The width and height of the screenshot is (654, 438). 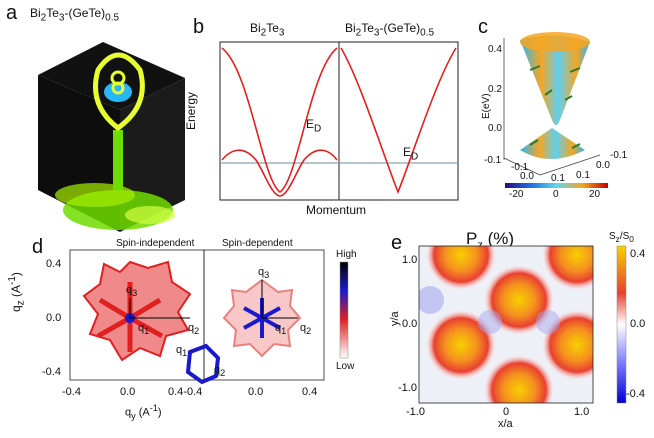 What do you see at coordinates (556, 185) in the screenshot?
I see `panel-c-colorbar` at bounding box center [556, 185].